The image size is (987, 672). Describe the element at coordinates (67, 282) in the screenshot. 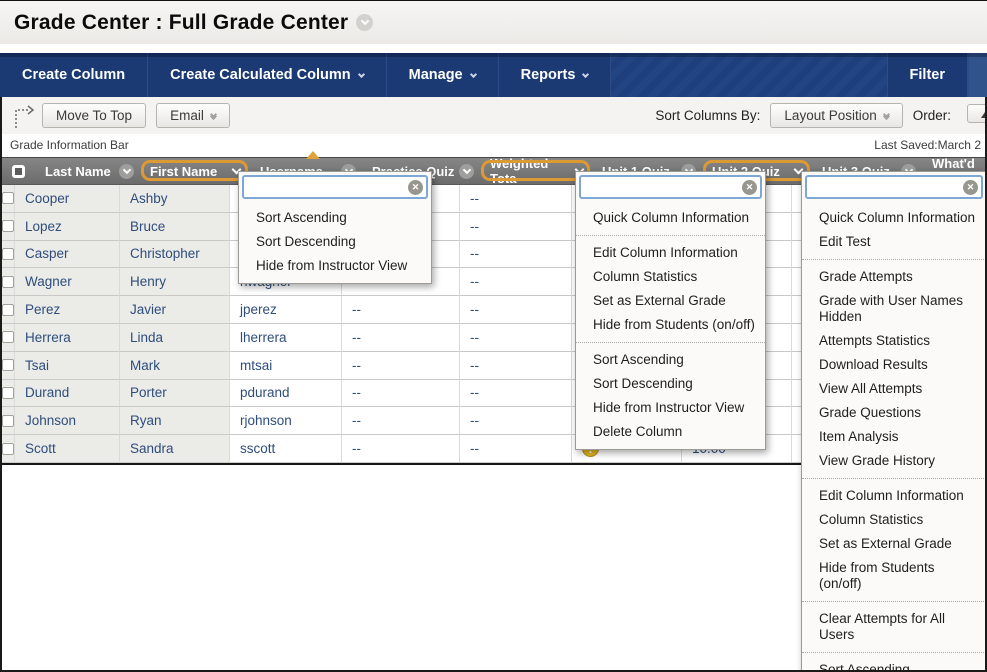

I see `cell-last-name: Wagner` at that location.